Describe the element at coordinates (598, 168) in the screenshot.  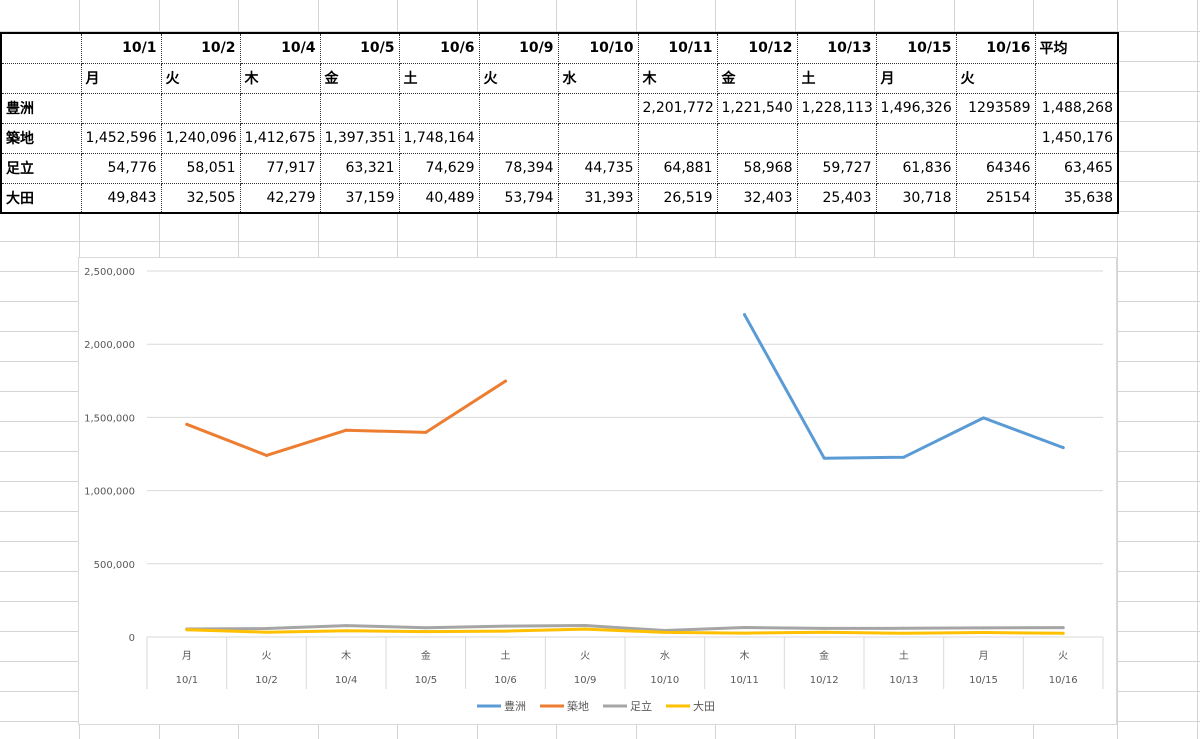
I see `value-cell: 44,735` at that location.